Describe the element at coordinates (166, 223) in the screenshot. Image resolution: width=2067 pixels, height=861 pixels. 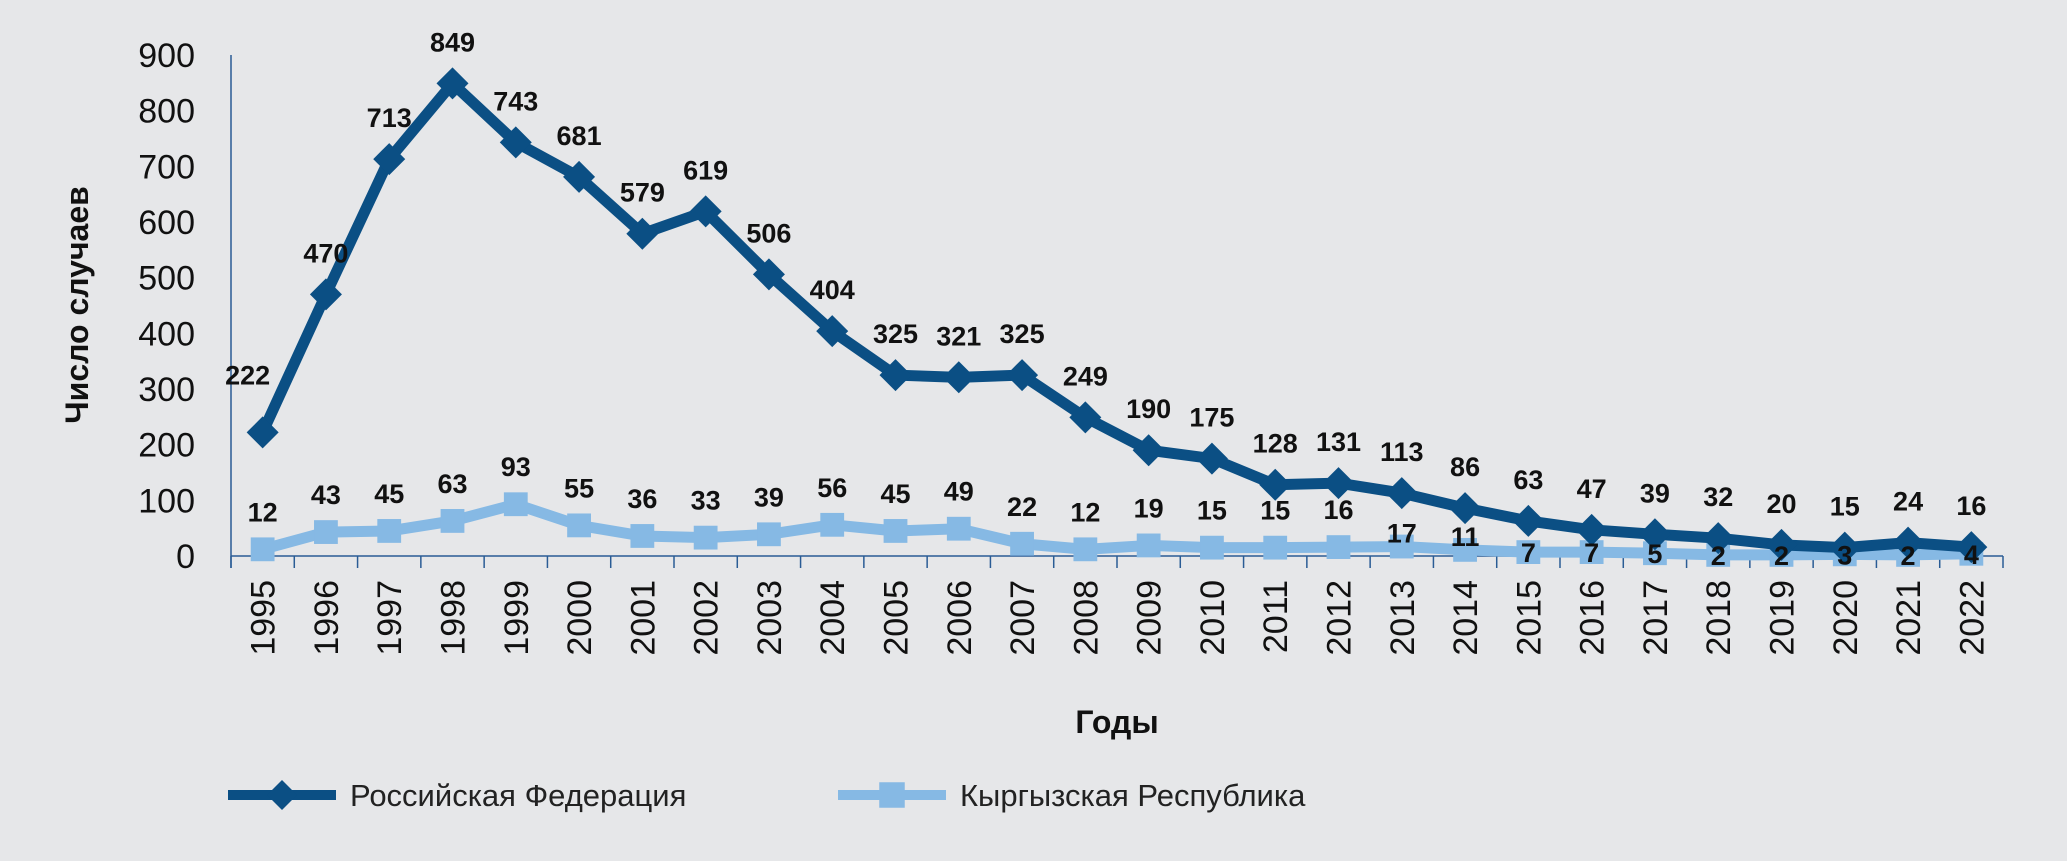
I see `y-tick-label: 600` at that location.